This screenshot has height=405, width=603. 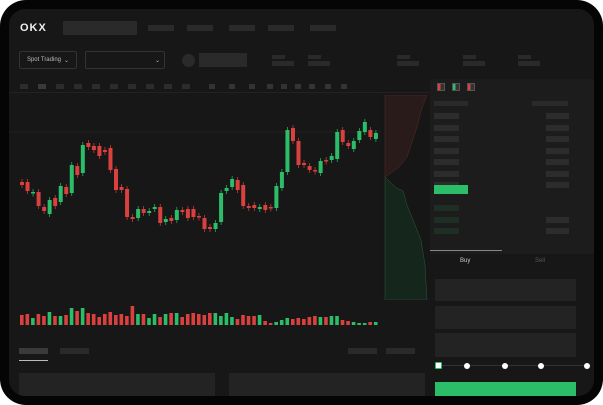 What do you see at coordinates (117, 384) in the screenshot?
I see `orders-panel-left` at bounding box center [117, 384].